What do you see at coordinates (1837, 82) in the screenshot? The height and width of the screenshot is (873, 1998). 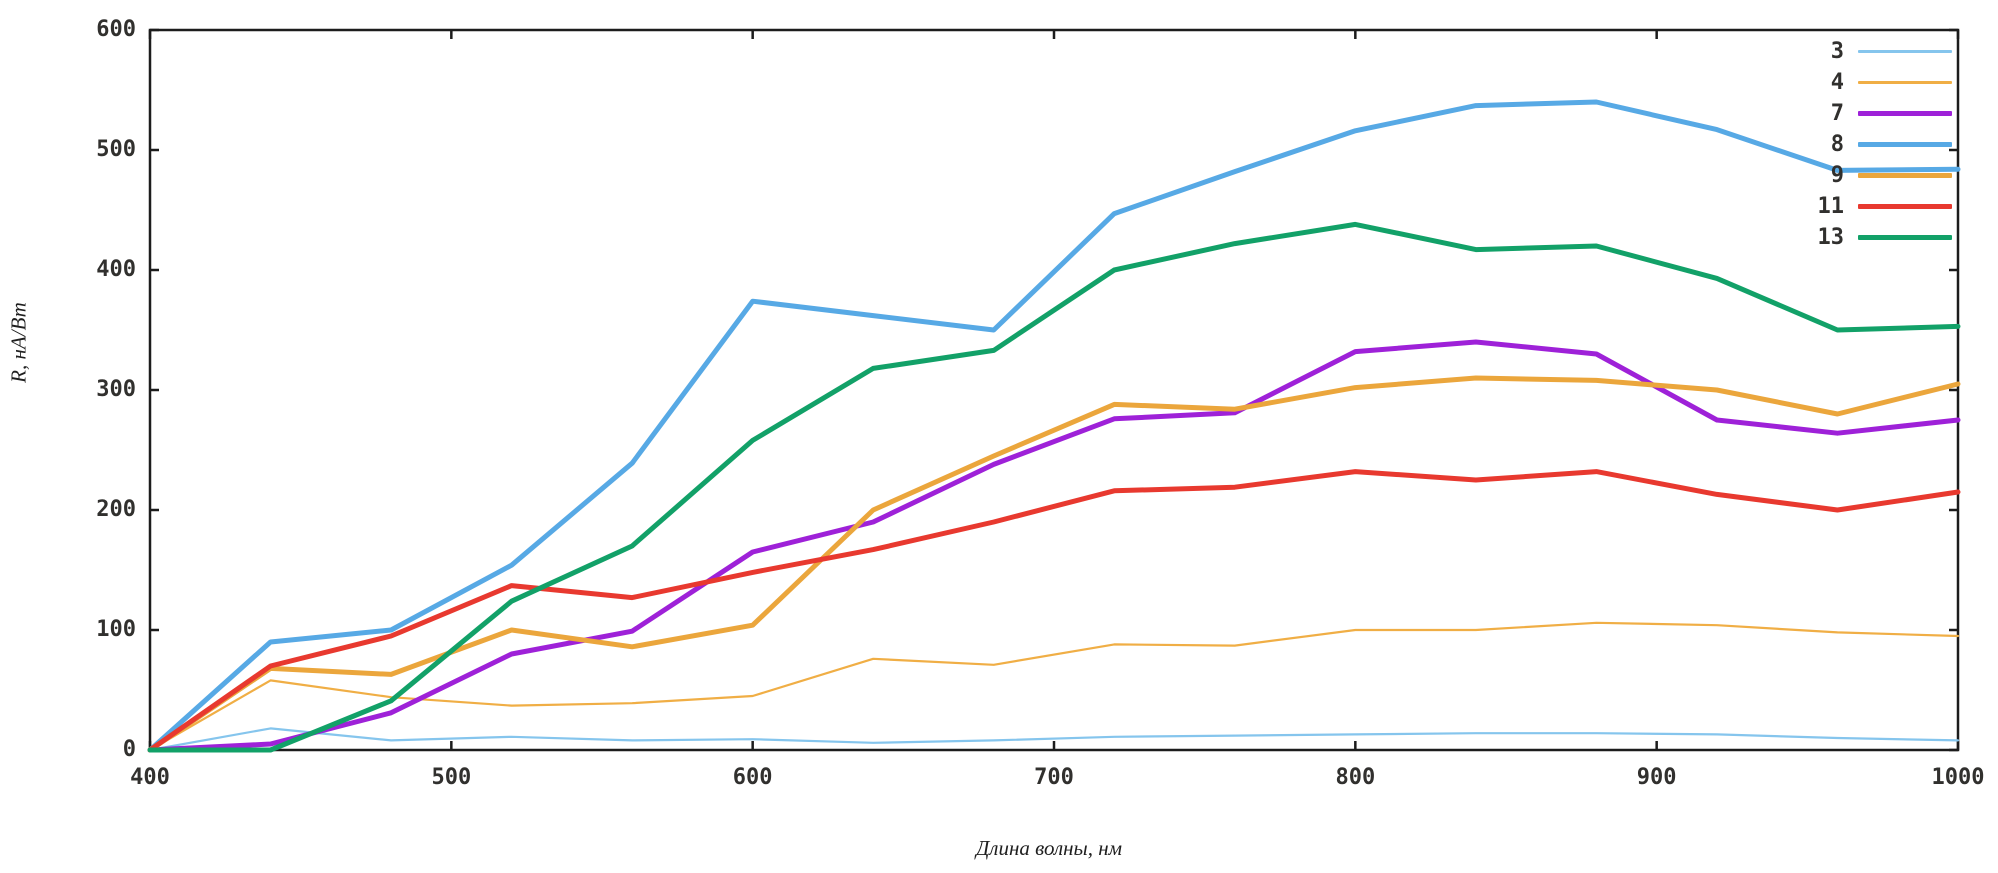 I see `legend-label: 4` at bounding box center [1837, 82].